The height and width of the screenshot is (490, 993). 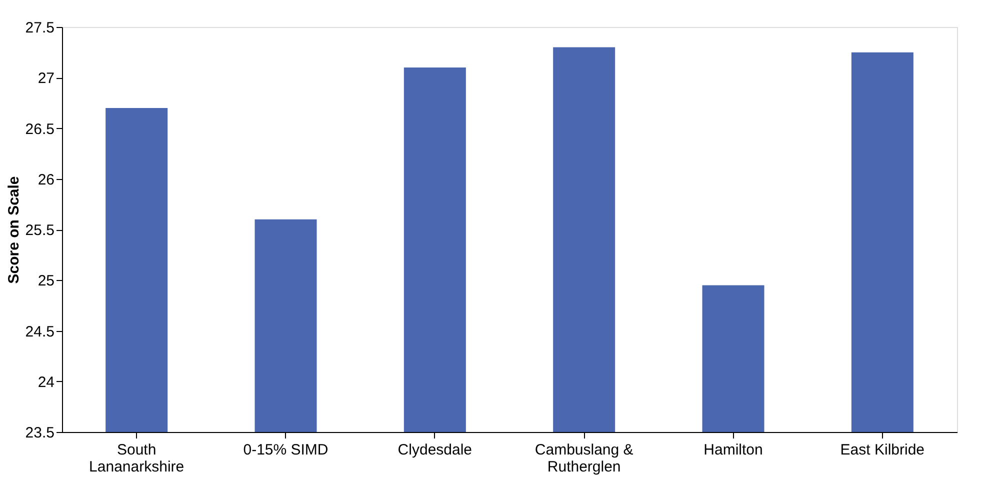 What do you see at coordinates (46, 281) in the screenshot?
I see `y-tick-label: 25` at bounding box center [46, 281].